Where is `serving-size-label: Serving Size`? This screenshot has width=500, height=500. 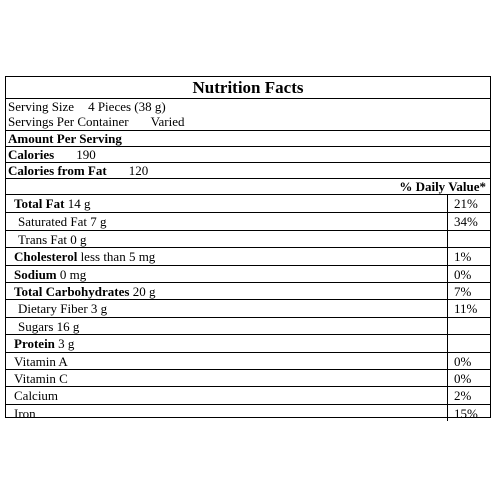 serving-size-label: Serving Size is located at coordinates (41, 106).